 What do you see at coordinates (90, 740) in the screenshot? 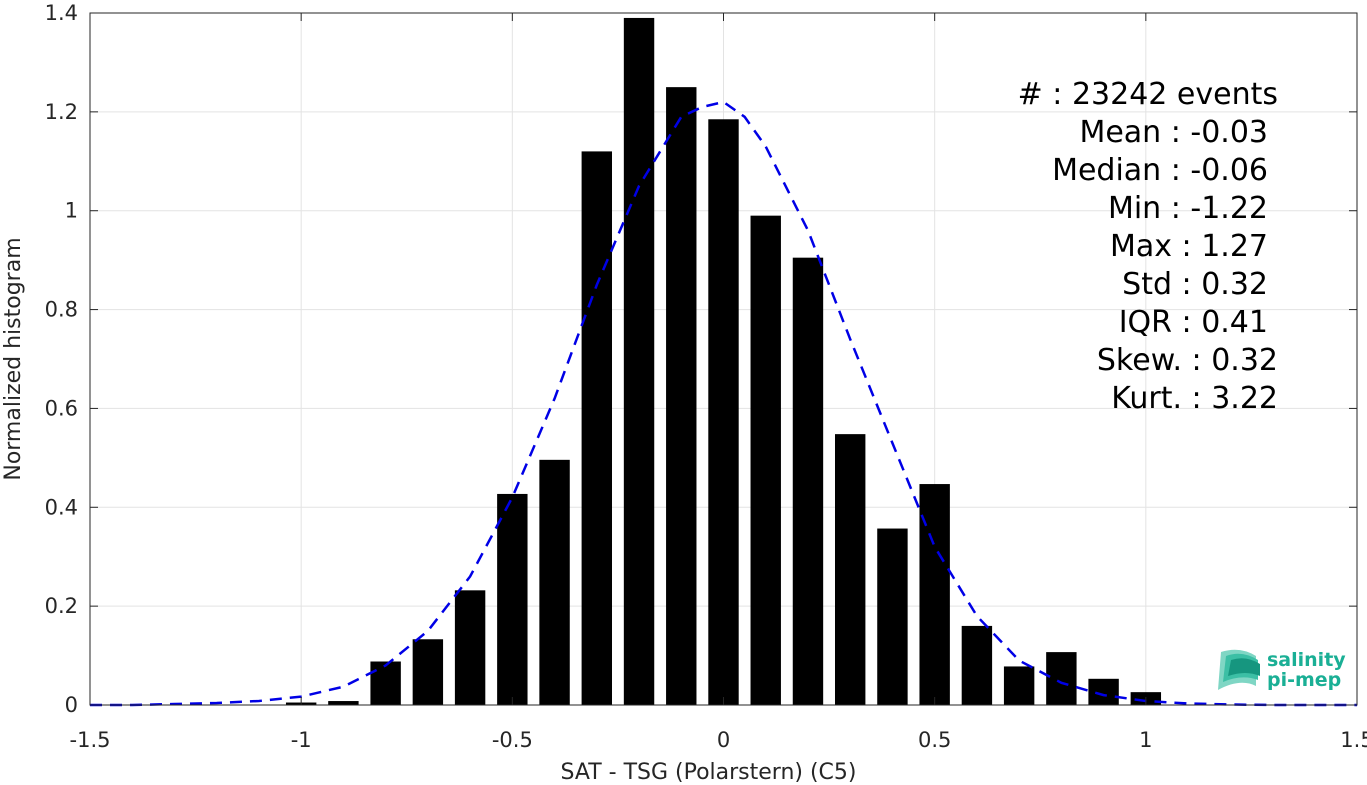
I see `x-tick-label: -1.5` at bounding box center [90, 740].